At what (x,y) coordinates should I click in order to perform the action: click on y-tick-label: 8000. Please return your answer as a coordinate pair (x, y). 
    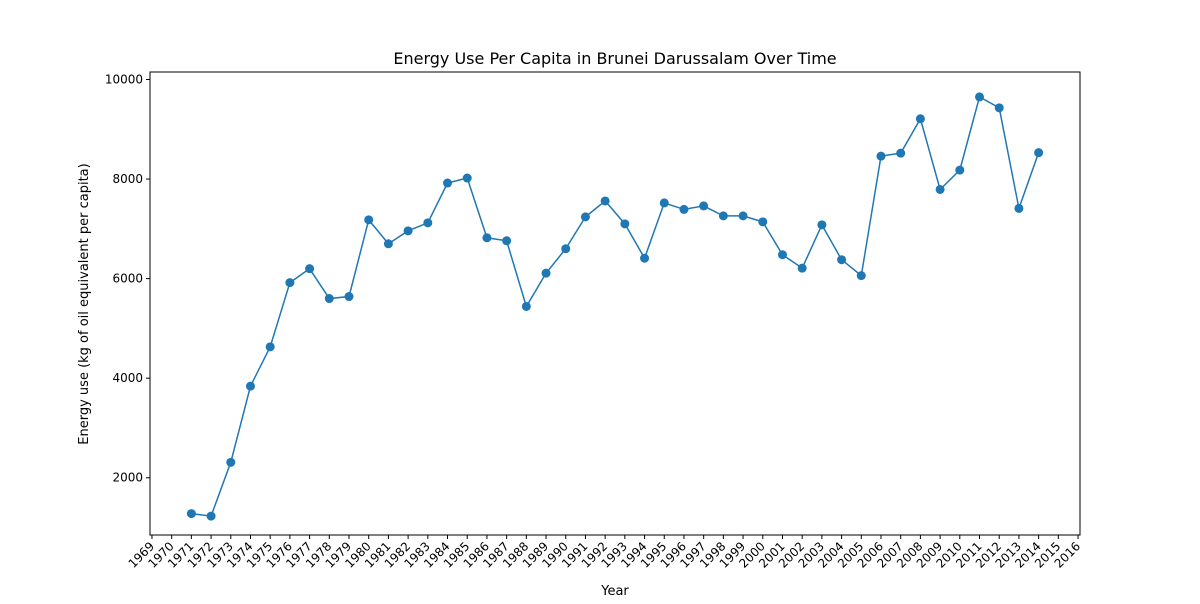
    Looking at the image, I should click on (127, 179).